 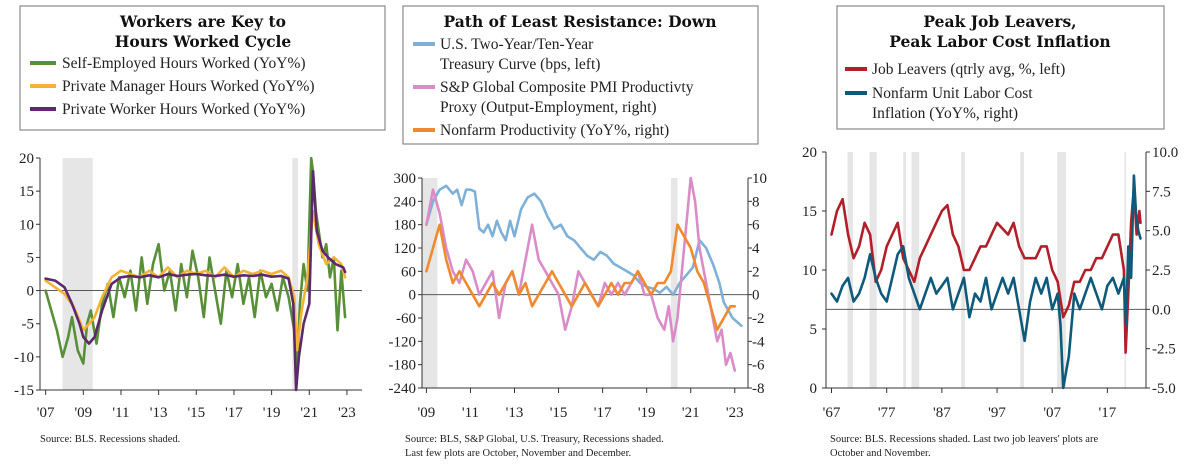 I want to click on panel-2-title: Path of Least Resistance: Down, so click(x=580, y=21).